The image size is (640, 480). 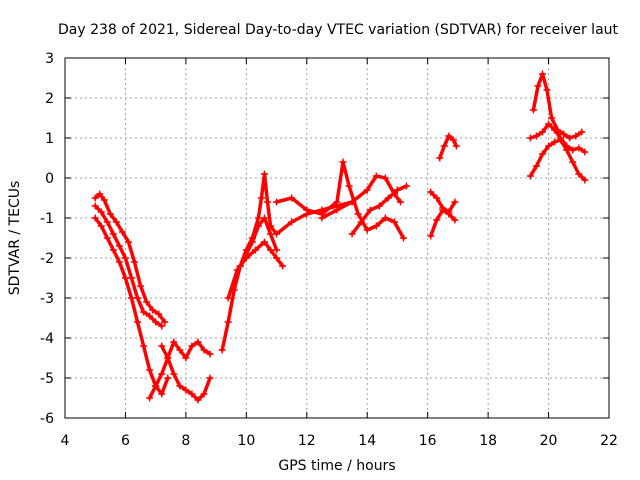 I want to click on x-tick-label: 14, so click(x=367, y=441).